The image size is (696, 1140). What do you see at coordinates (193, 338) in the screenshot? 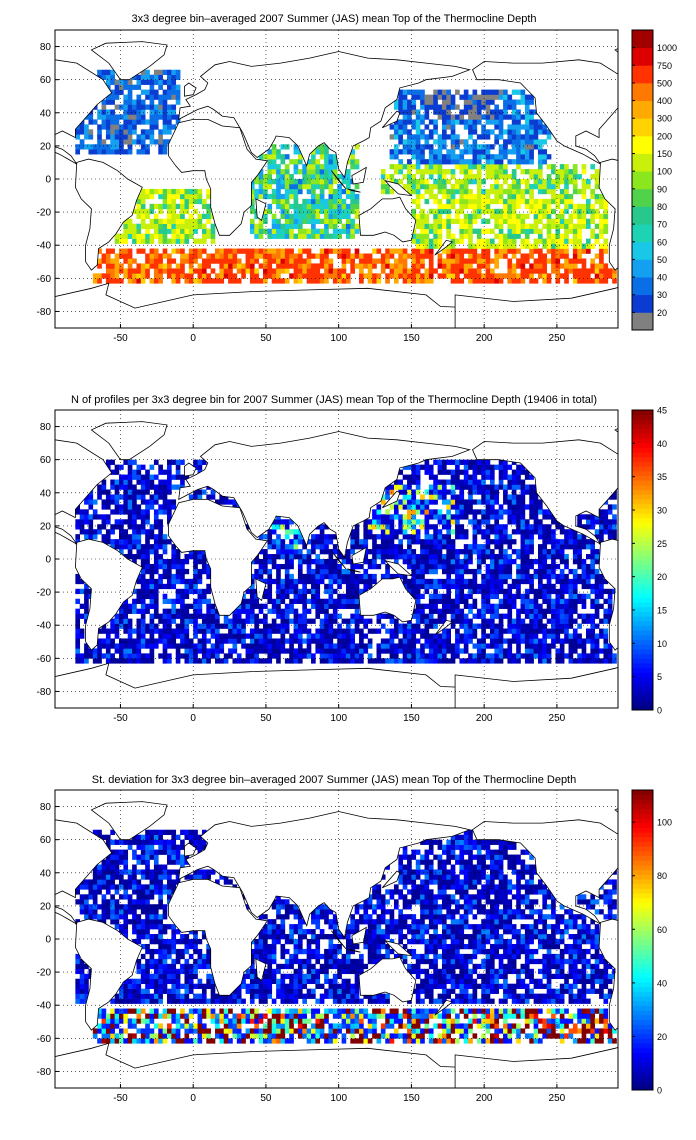
I see `x-tick-label: 0` at bounding box center [193, 338].